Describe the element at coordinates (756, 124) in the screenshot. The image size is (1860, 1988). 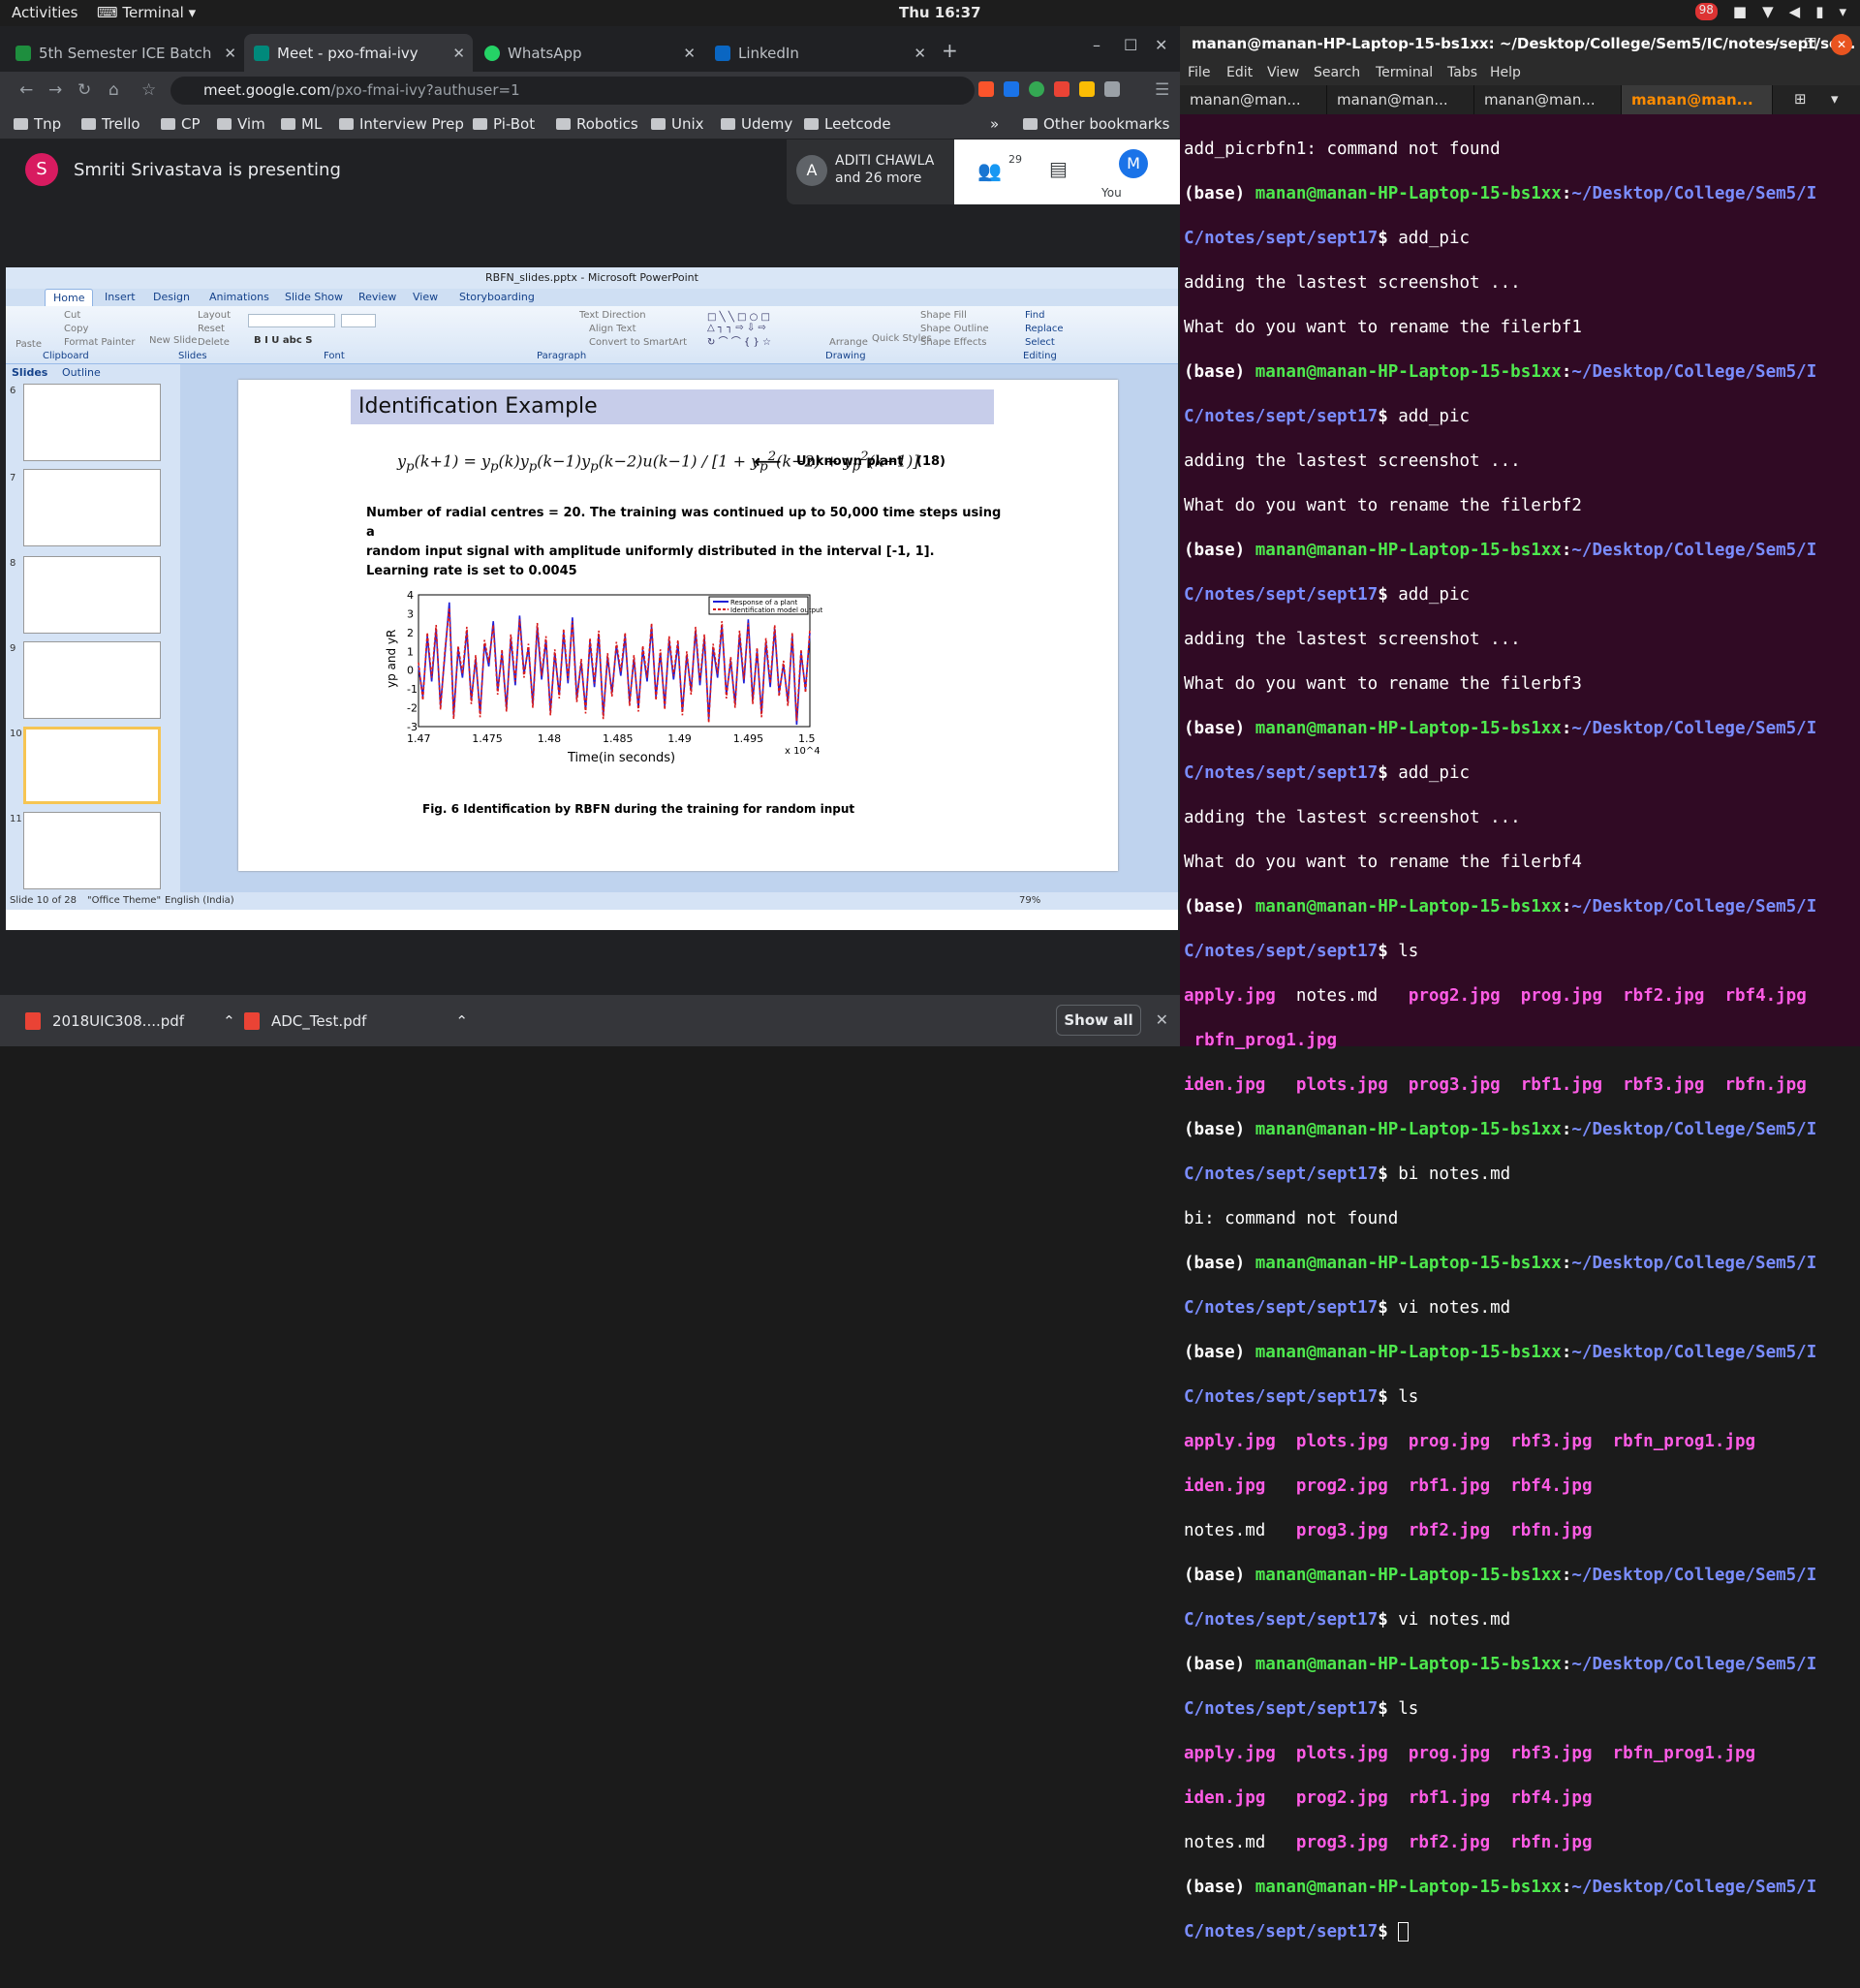
I see `bookmark-udemy: Udemy` at that location.